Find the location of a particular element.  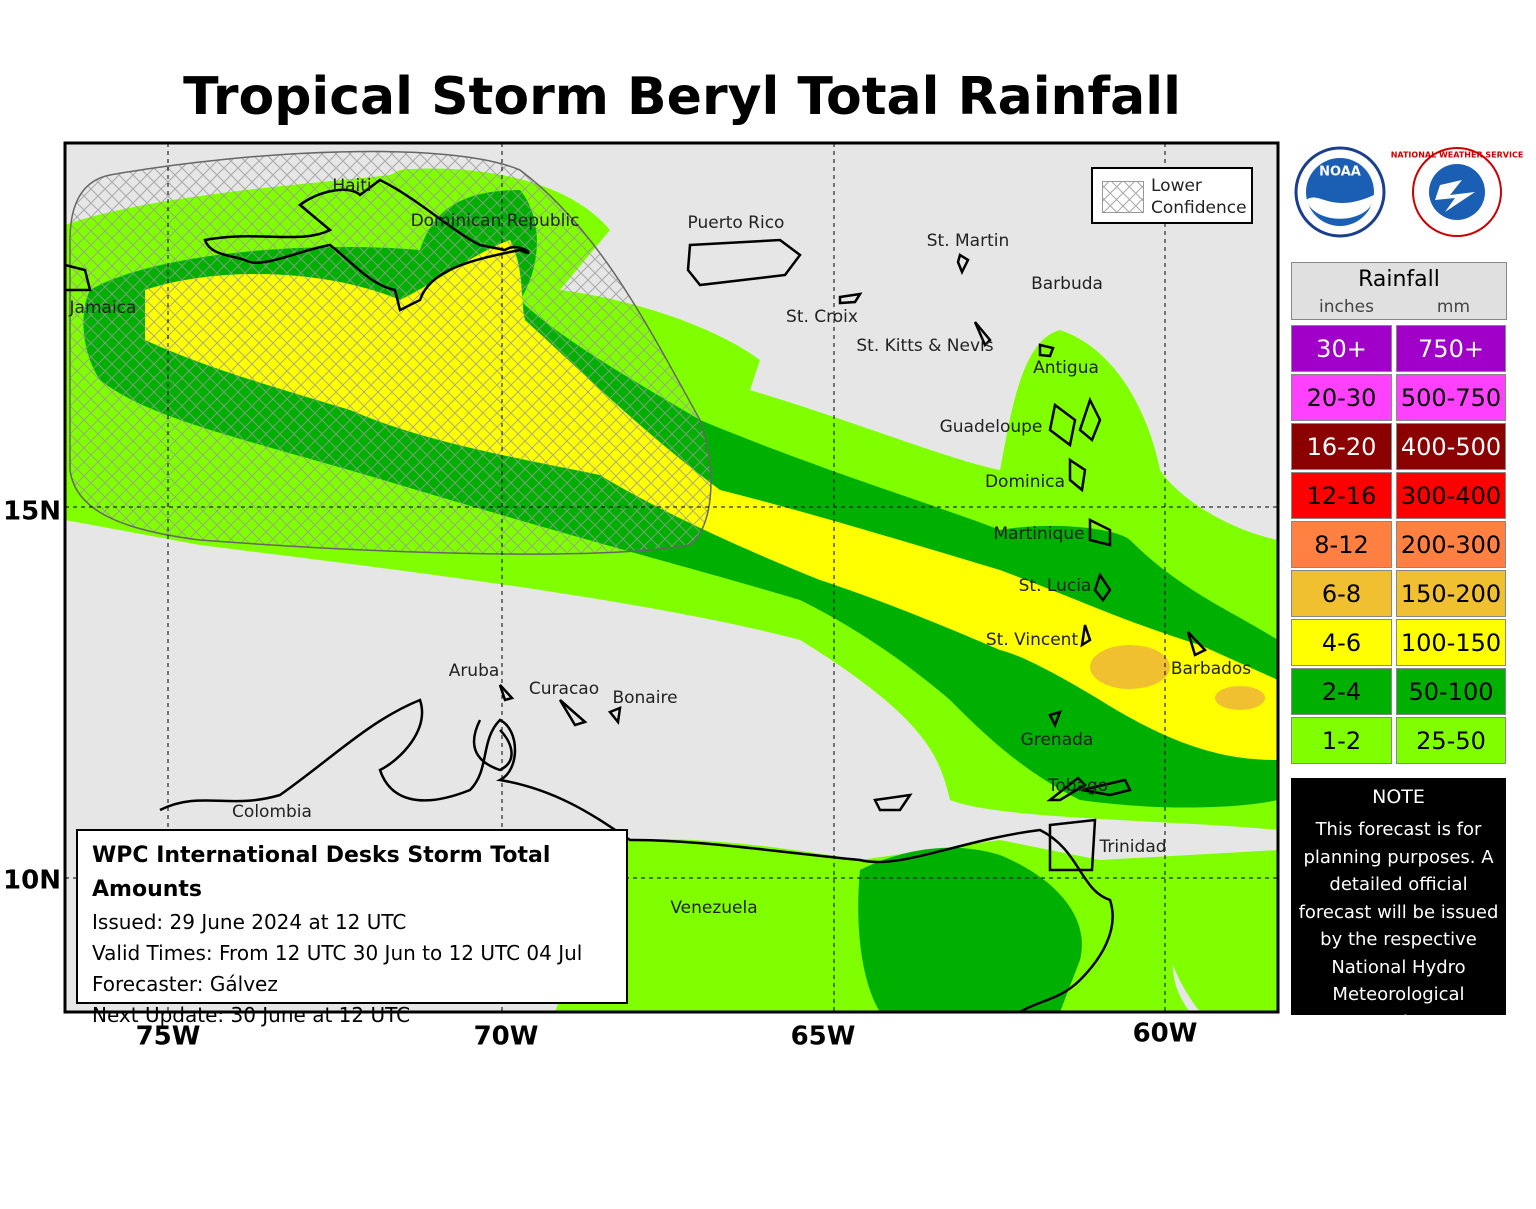

legend-inches: 6-8 is located at coordinates (1341, 593).